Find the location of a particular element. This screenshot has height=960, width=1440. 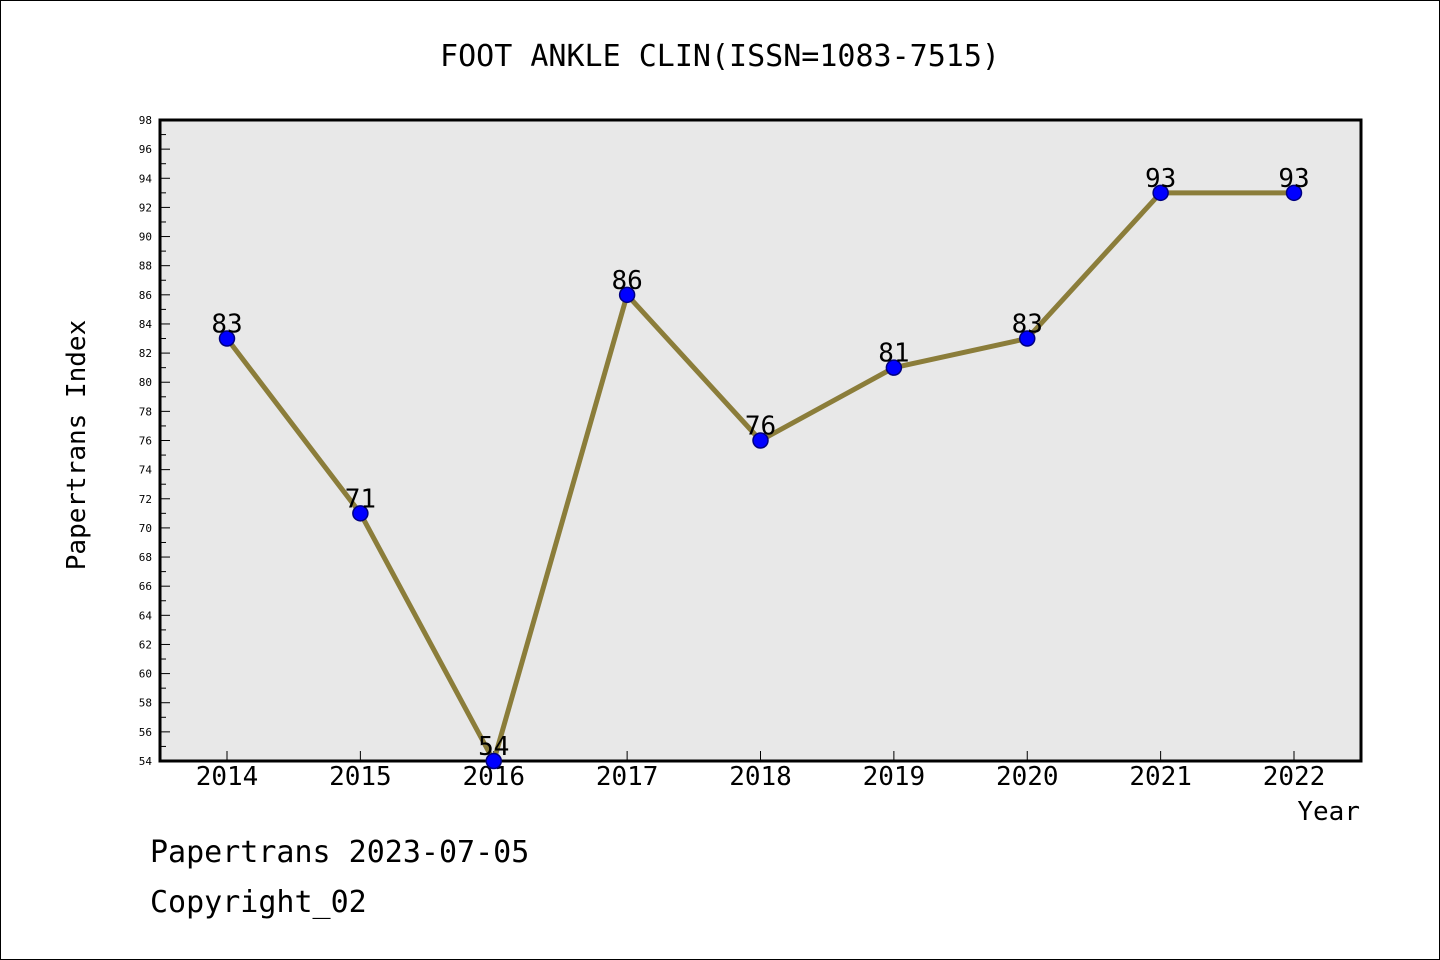

x-axis-label: Year is located at coordinates (1328, 812).